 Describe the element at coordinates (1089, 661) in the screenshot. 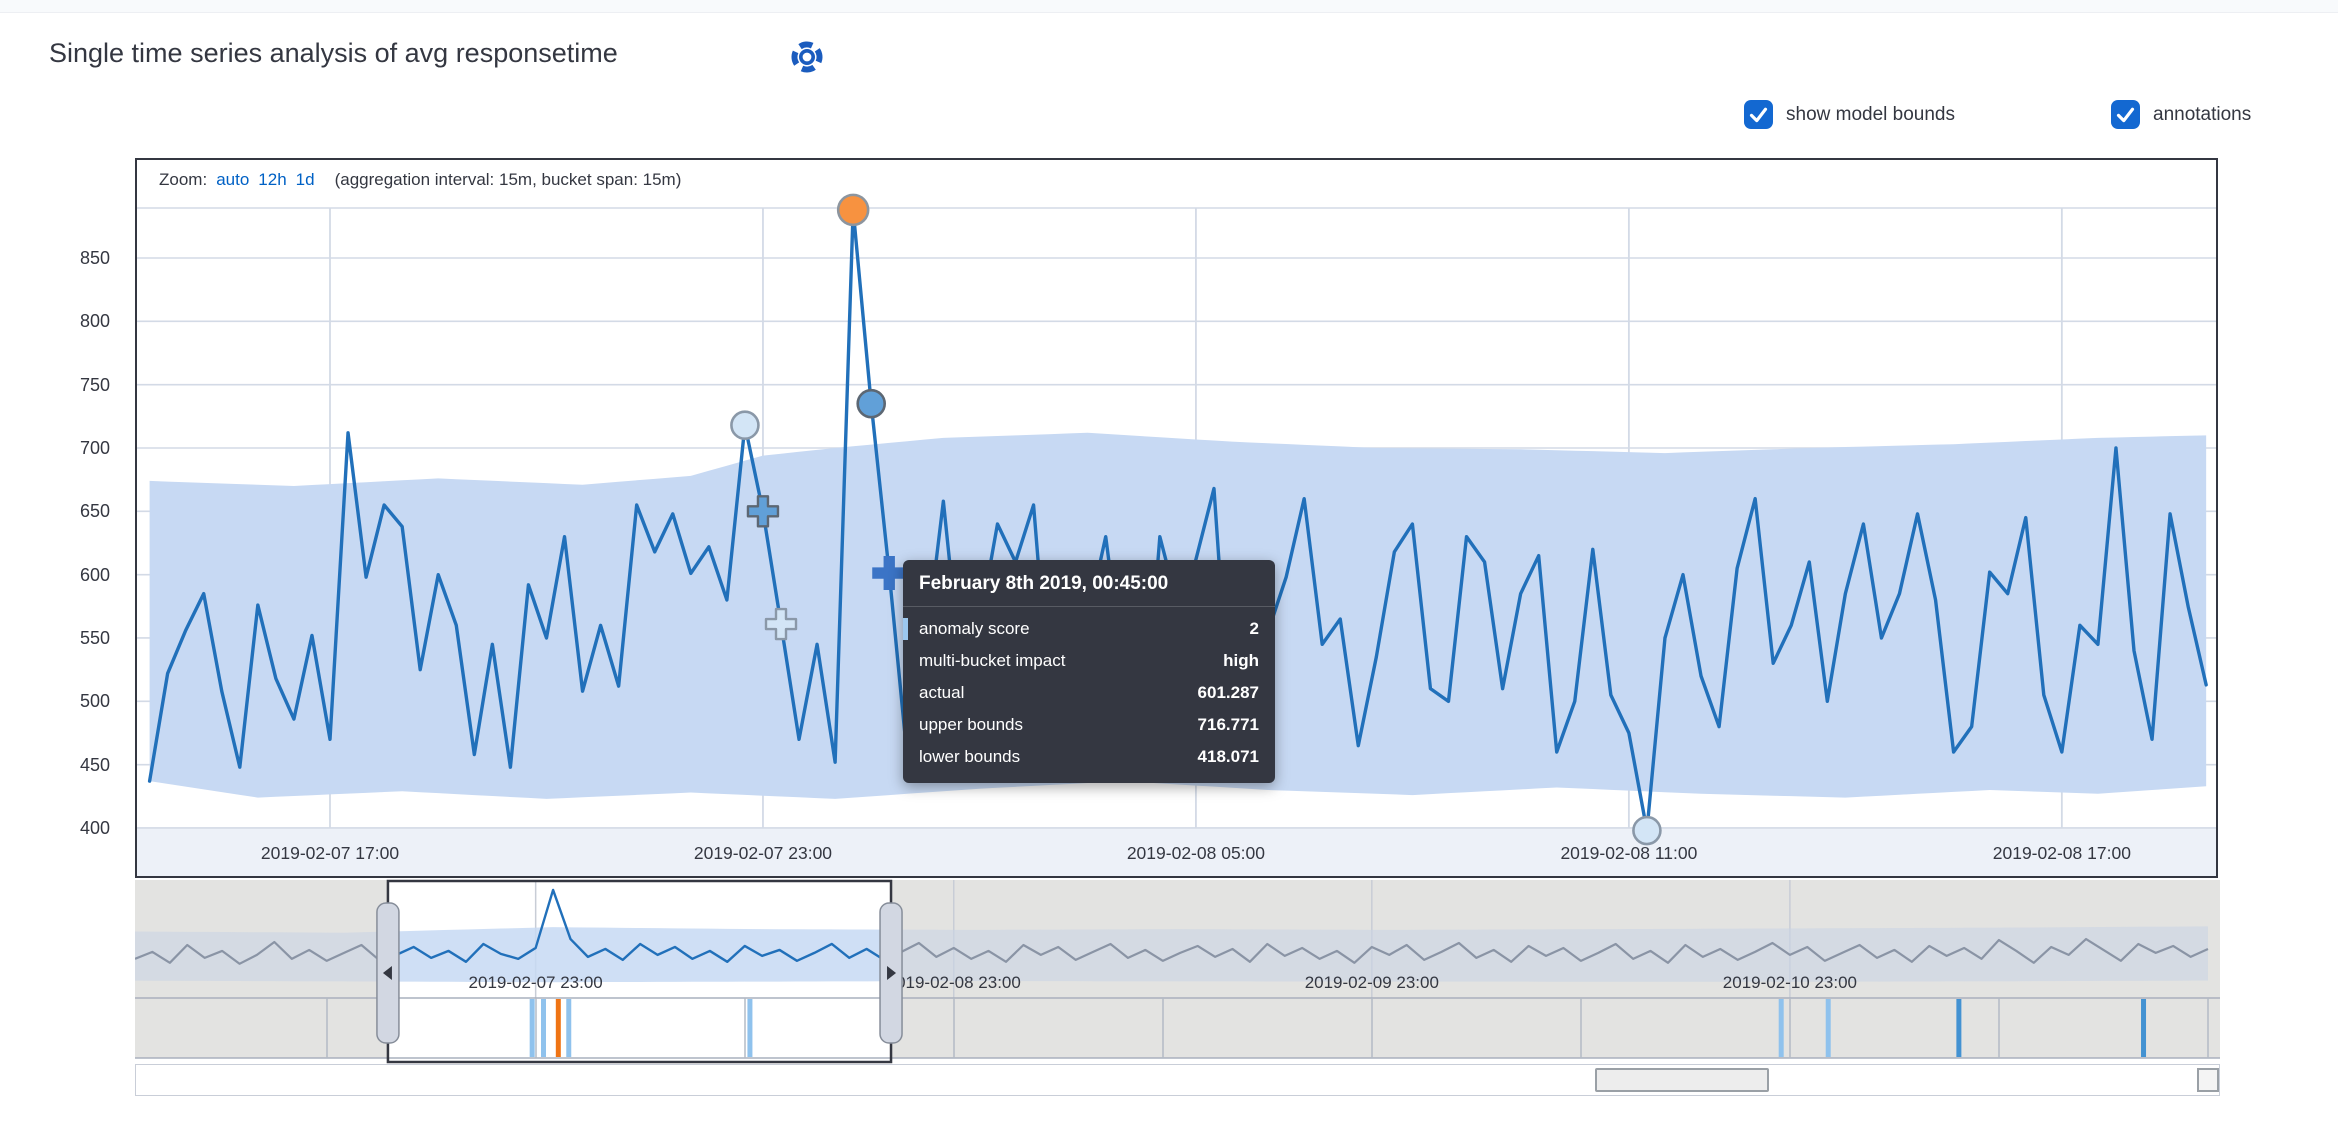

I see `tooltip-row-multi-bucket: multi-bucket impact high` at that location.